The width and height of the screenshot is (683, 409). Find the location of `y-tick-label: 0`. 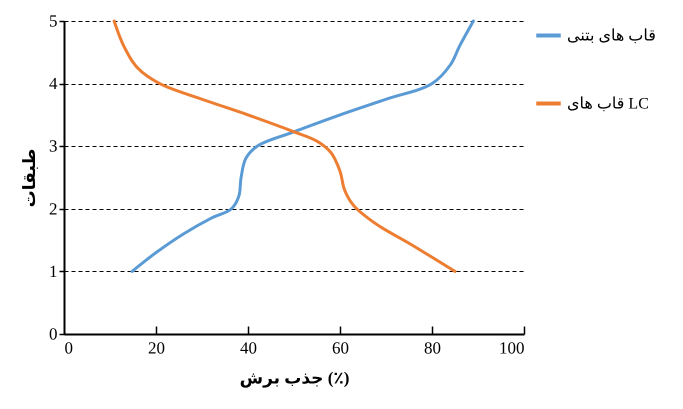

y-tick-label: 0 is located at coordinates (53, 334).